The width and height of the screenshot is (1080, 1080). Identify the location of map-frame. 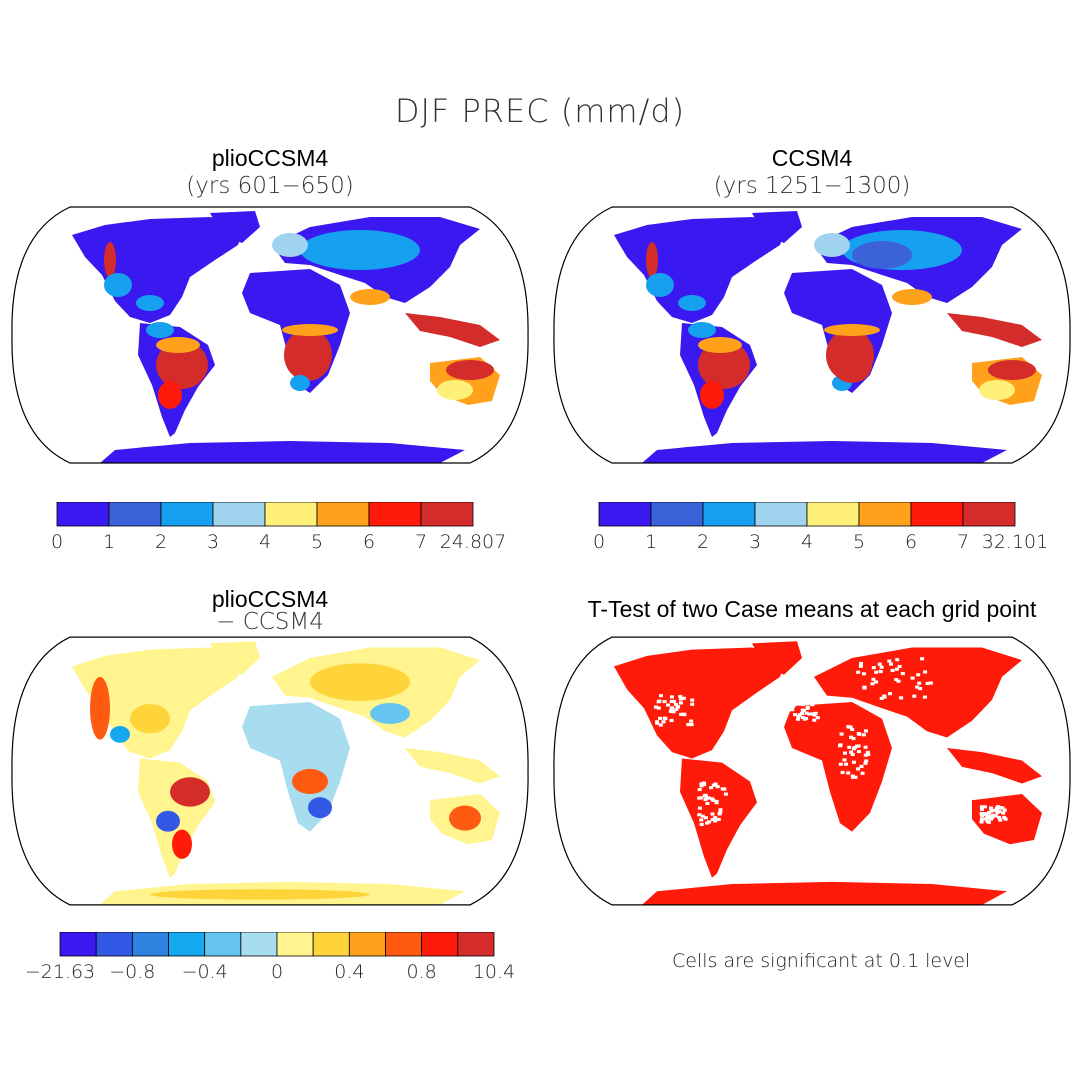
(812, 335).